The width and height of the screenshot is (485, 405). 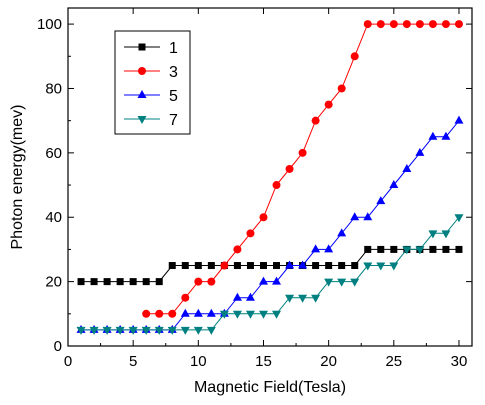 I want to click on y-tick-label: 0, so click(x=58, y=346).